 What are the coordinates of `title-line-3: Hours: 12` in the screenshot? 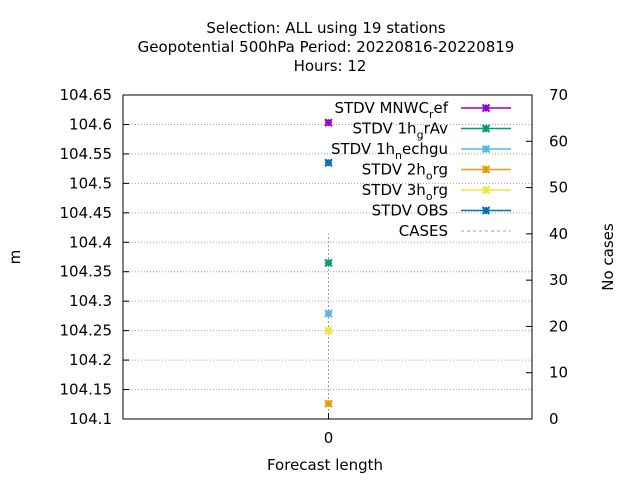 It's located at (330, 66).